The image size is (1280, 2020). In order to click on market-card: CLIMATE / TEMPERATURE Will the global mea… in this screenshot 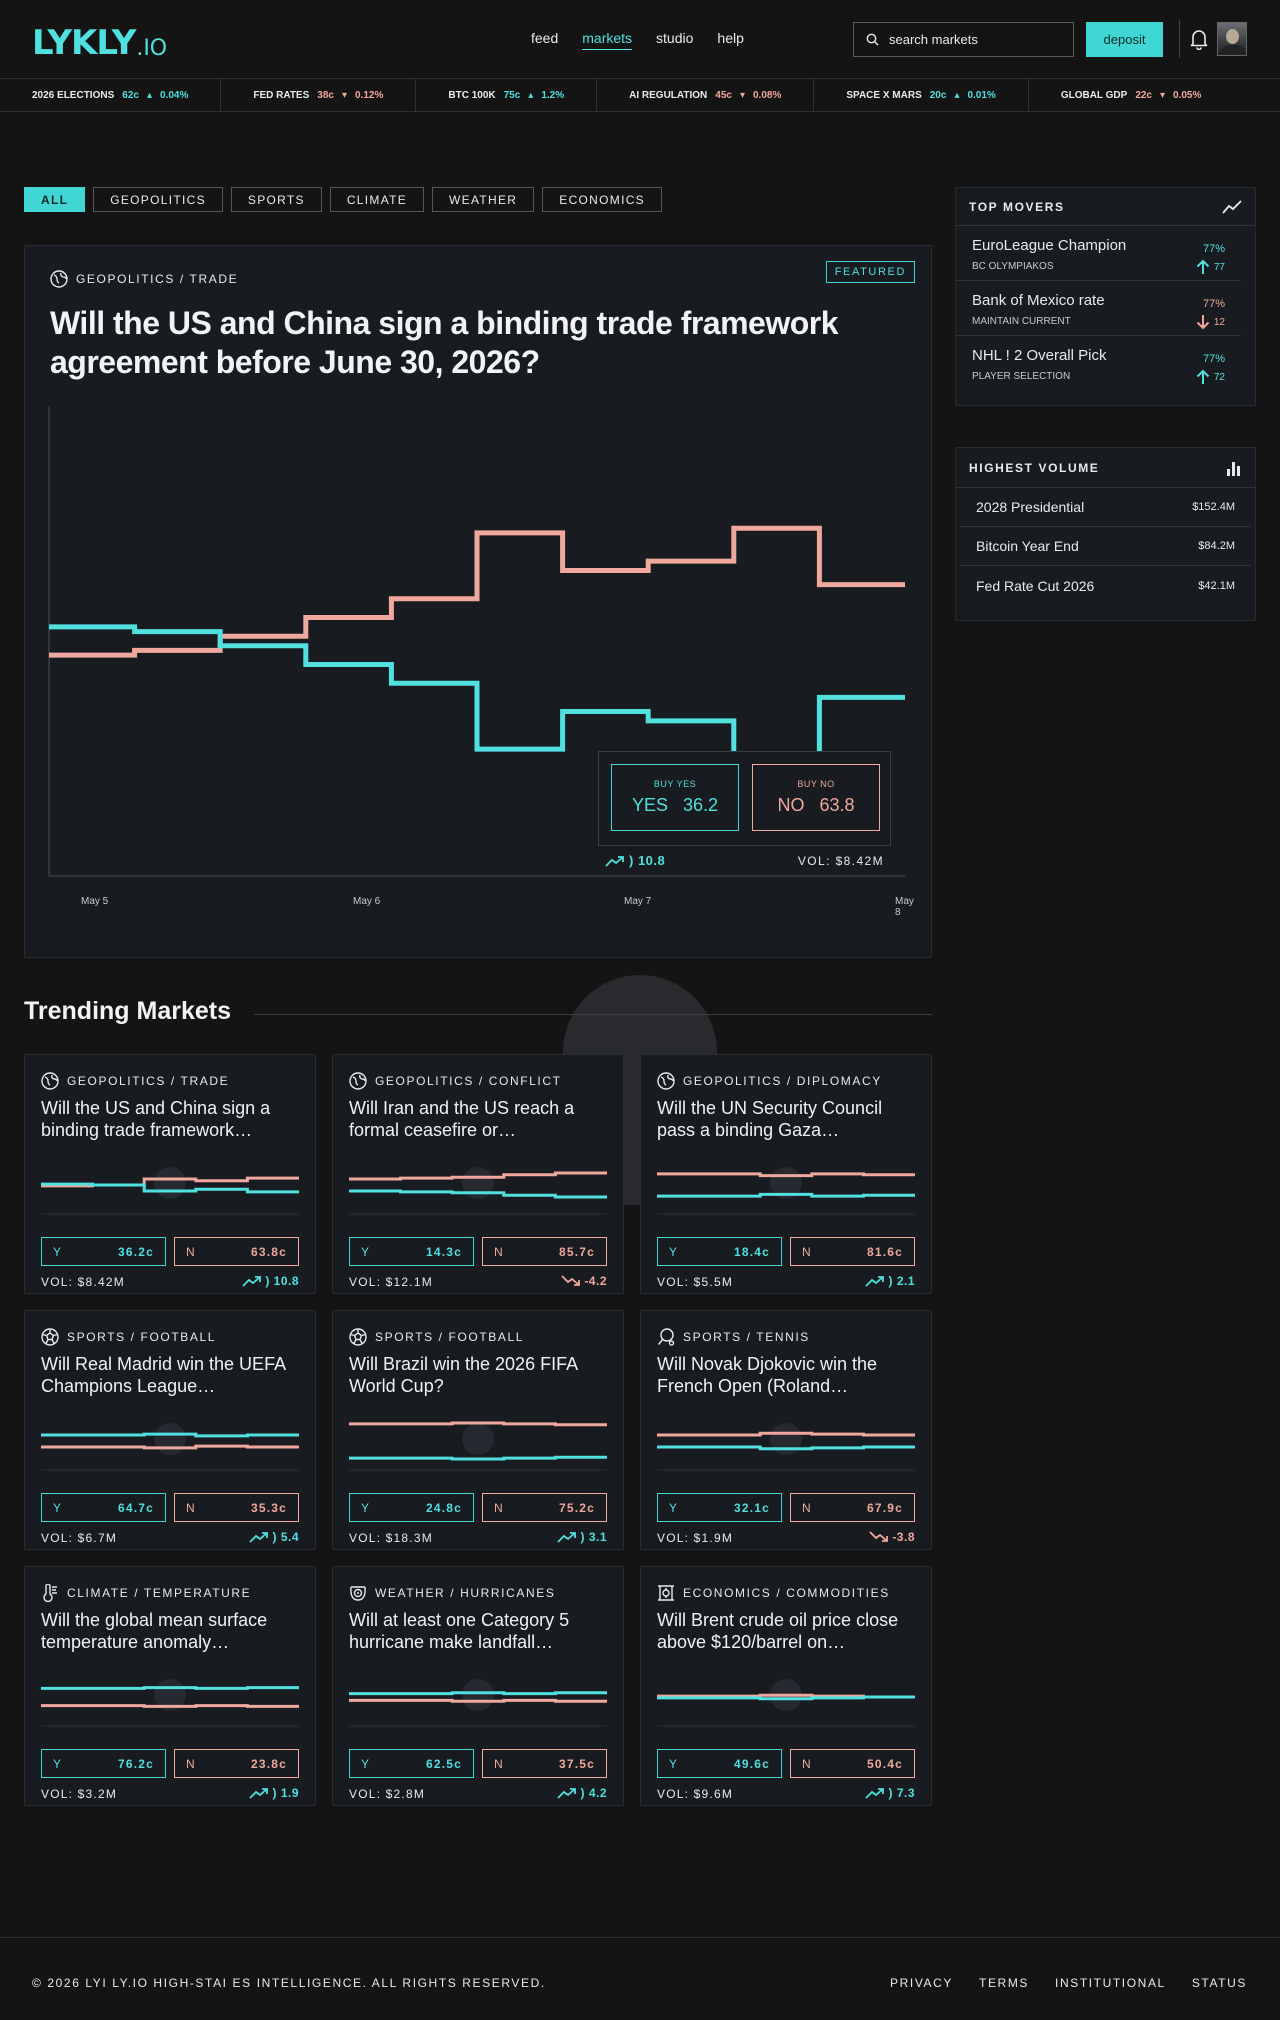, I will do `click(170, 1686)`.